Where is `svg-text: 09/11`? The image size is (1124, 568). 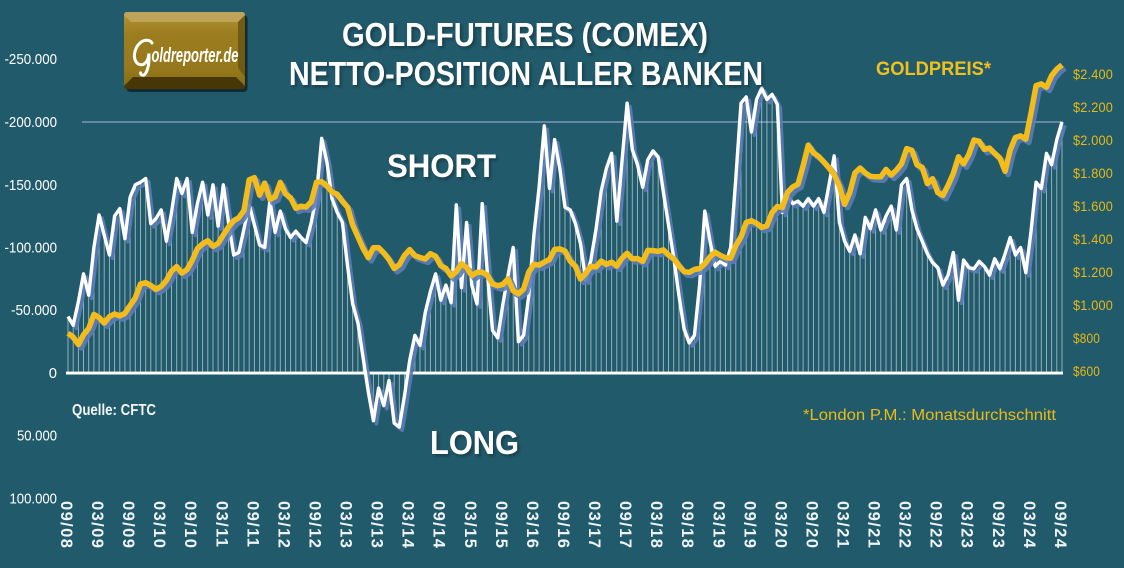
svg-text: 09/11 is located at coordinates (252, 524).